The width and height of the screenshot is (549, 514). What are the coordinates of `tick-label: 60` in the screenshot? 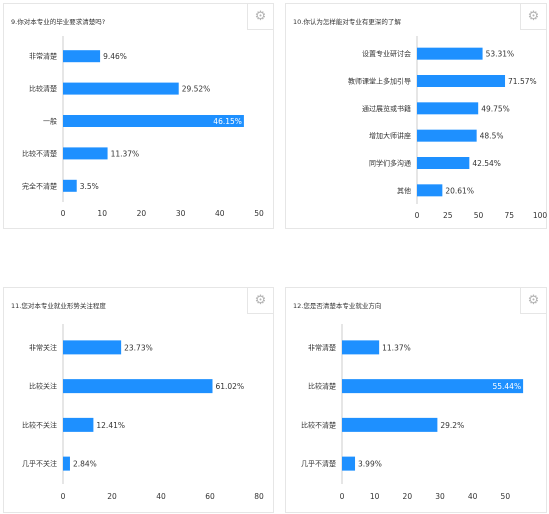 It's located at (210, 496).